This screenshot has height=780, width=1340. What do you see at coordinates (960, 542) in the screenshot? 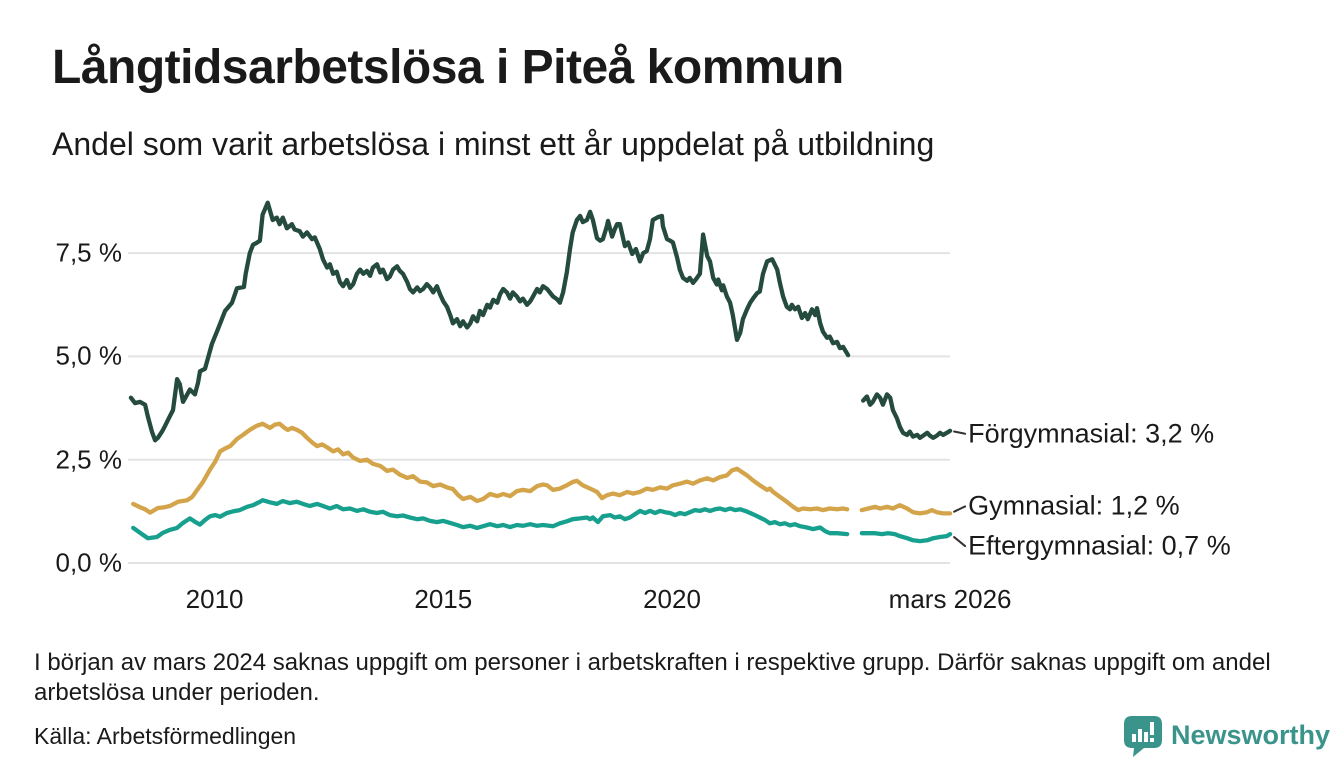
I see `label-connector-eftergymnasial` at bounding box center [960, 542].